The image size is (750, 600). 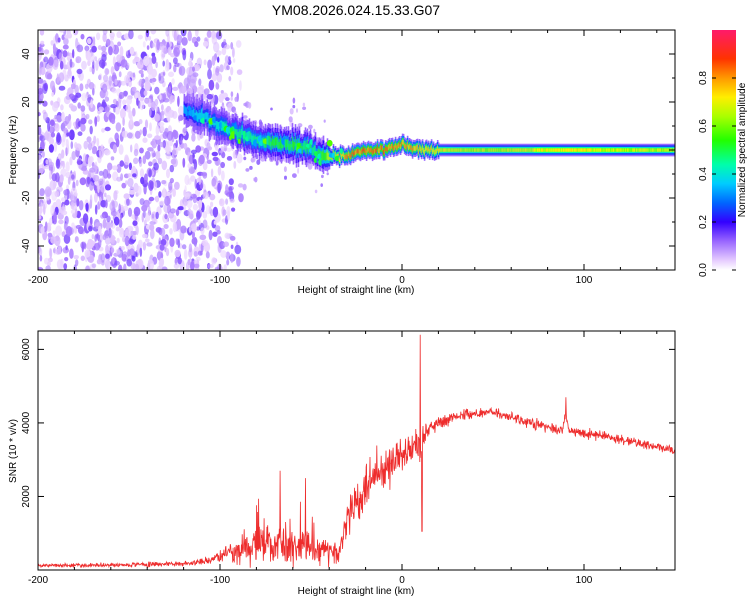 I want to click on colorbar-gradient, so click(x=724, y=150).